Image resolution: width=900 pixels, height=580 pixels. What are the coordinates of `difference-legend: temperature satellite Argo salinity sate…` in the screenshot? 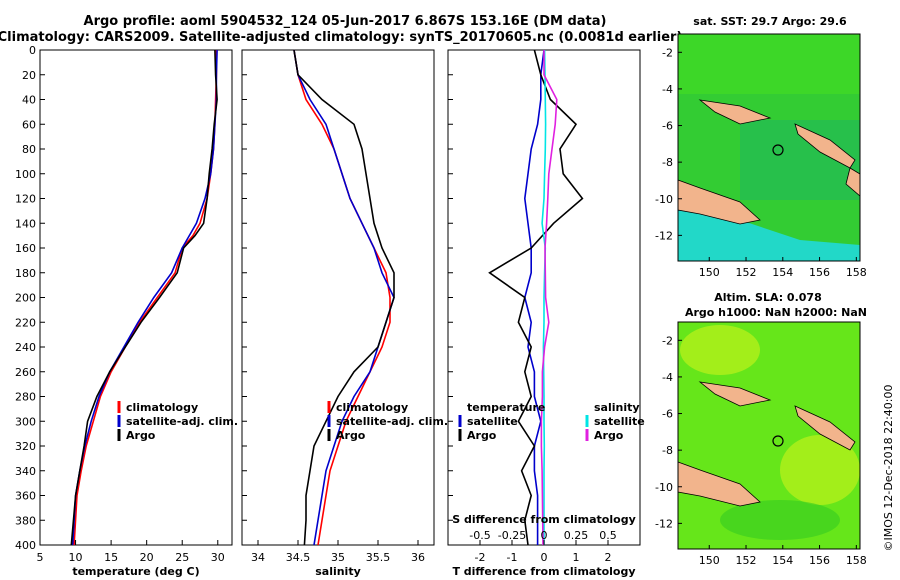 It's located at (551, 421).